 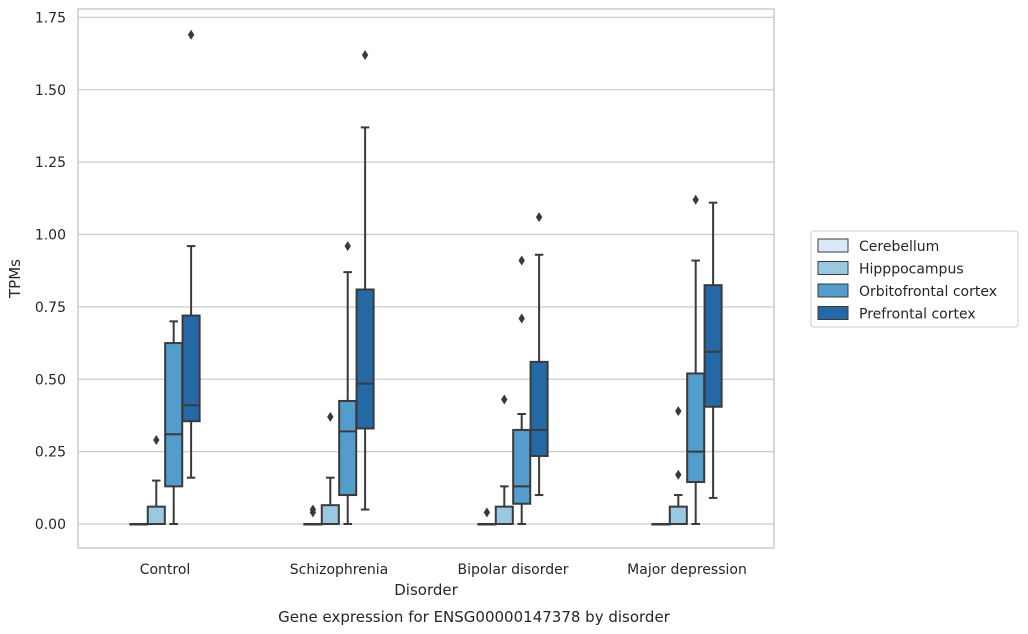 What do you see at coordinates (50, 380) in the screenshot?
I see `y-tick-label: 0.50` at bounding box center [50, 380].